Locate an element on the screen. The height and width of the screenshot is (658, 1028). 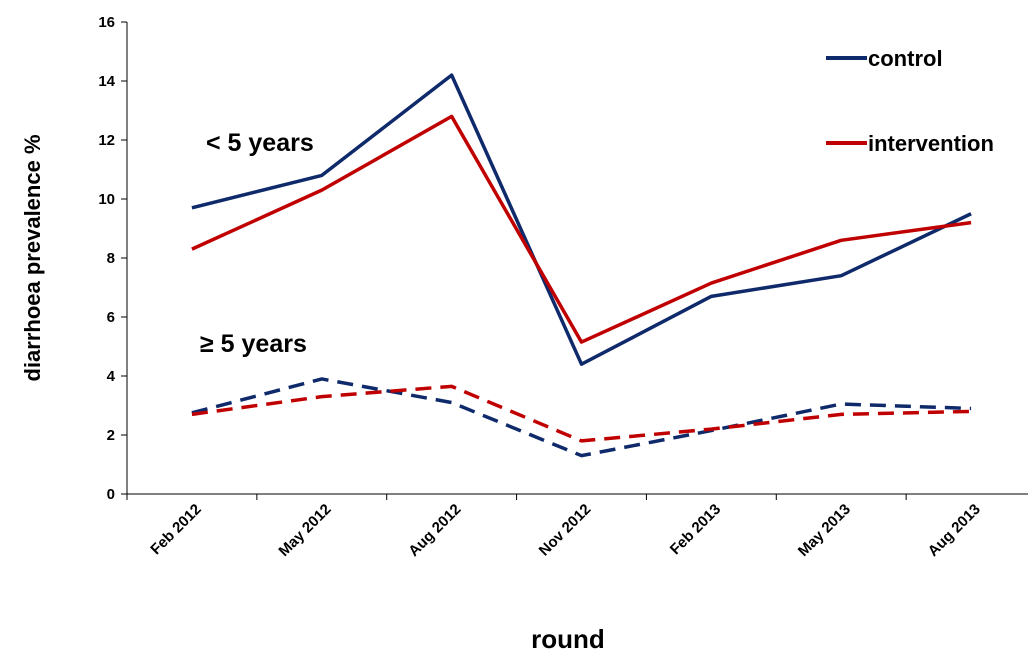
annotation-under-5-years: < 5 years is located at coordinates (260, 143).